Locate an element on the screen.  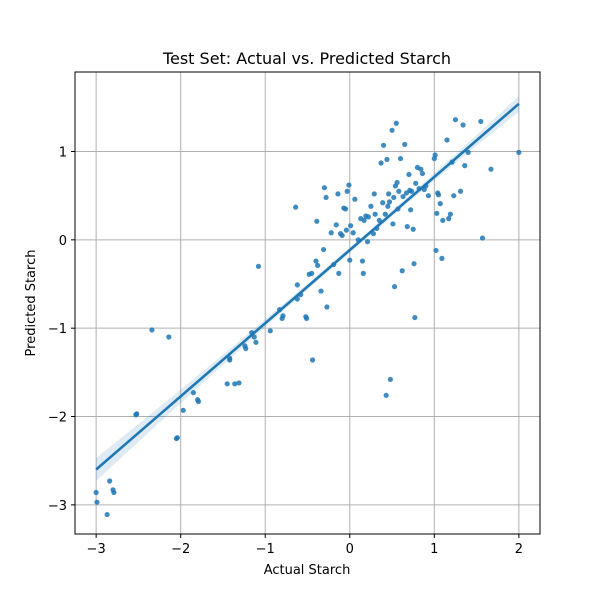
x-tick-label: 0 is located at coordinates (350, 549).